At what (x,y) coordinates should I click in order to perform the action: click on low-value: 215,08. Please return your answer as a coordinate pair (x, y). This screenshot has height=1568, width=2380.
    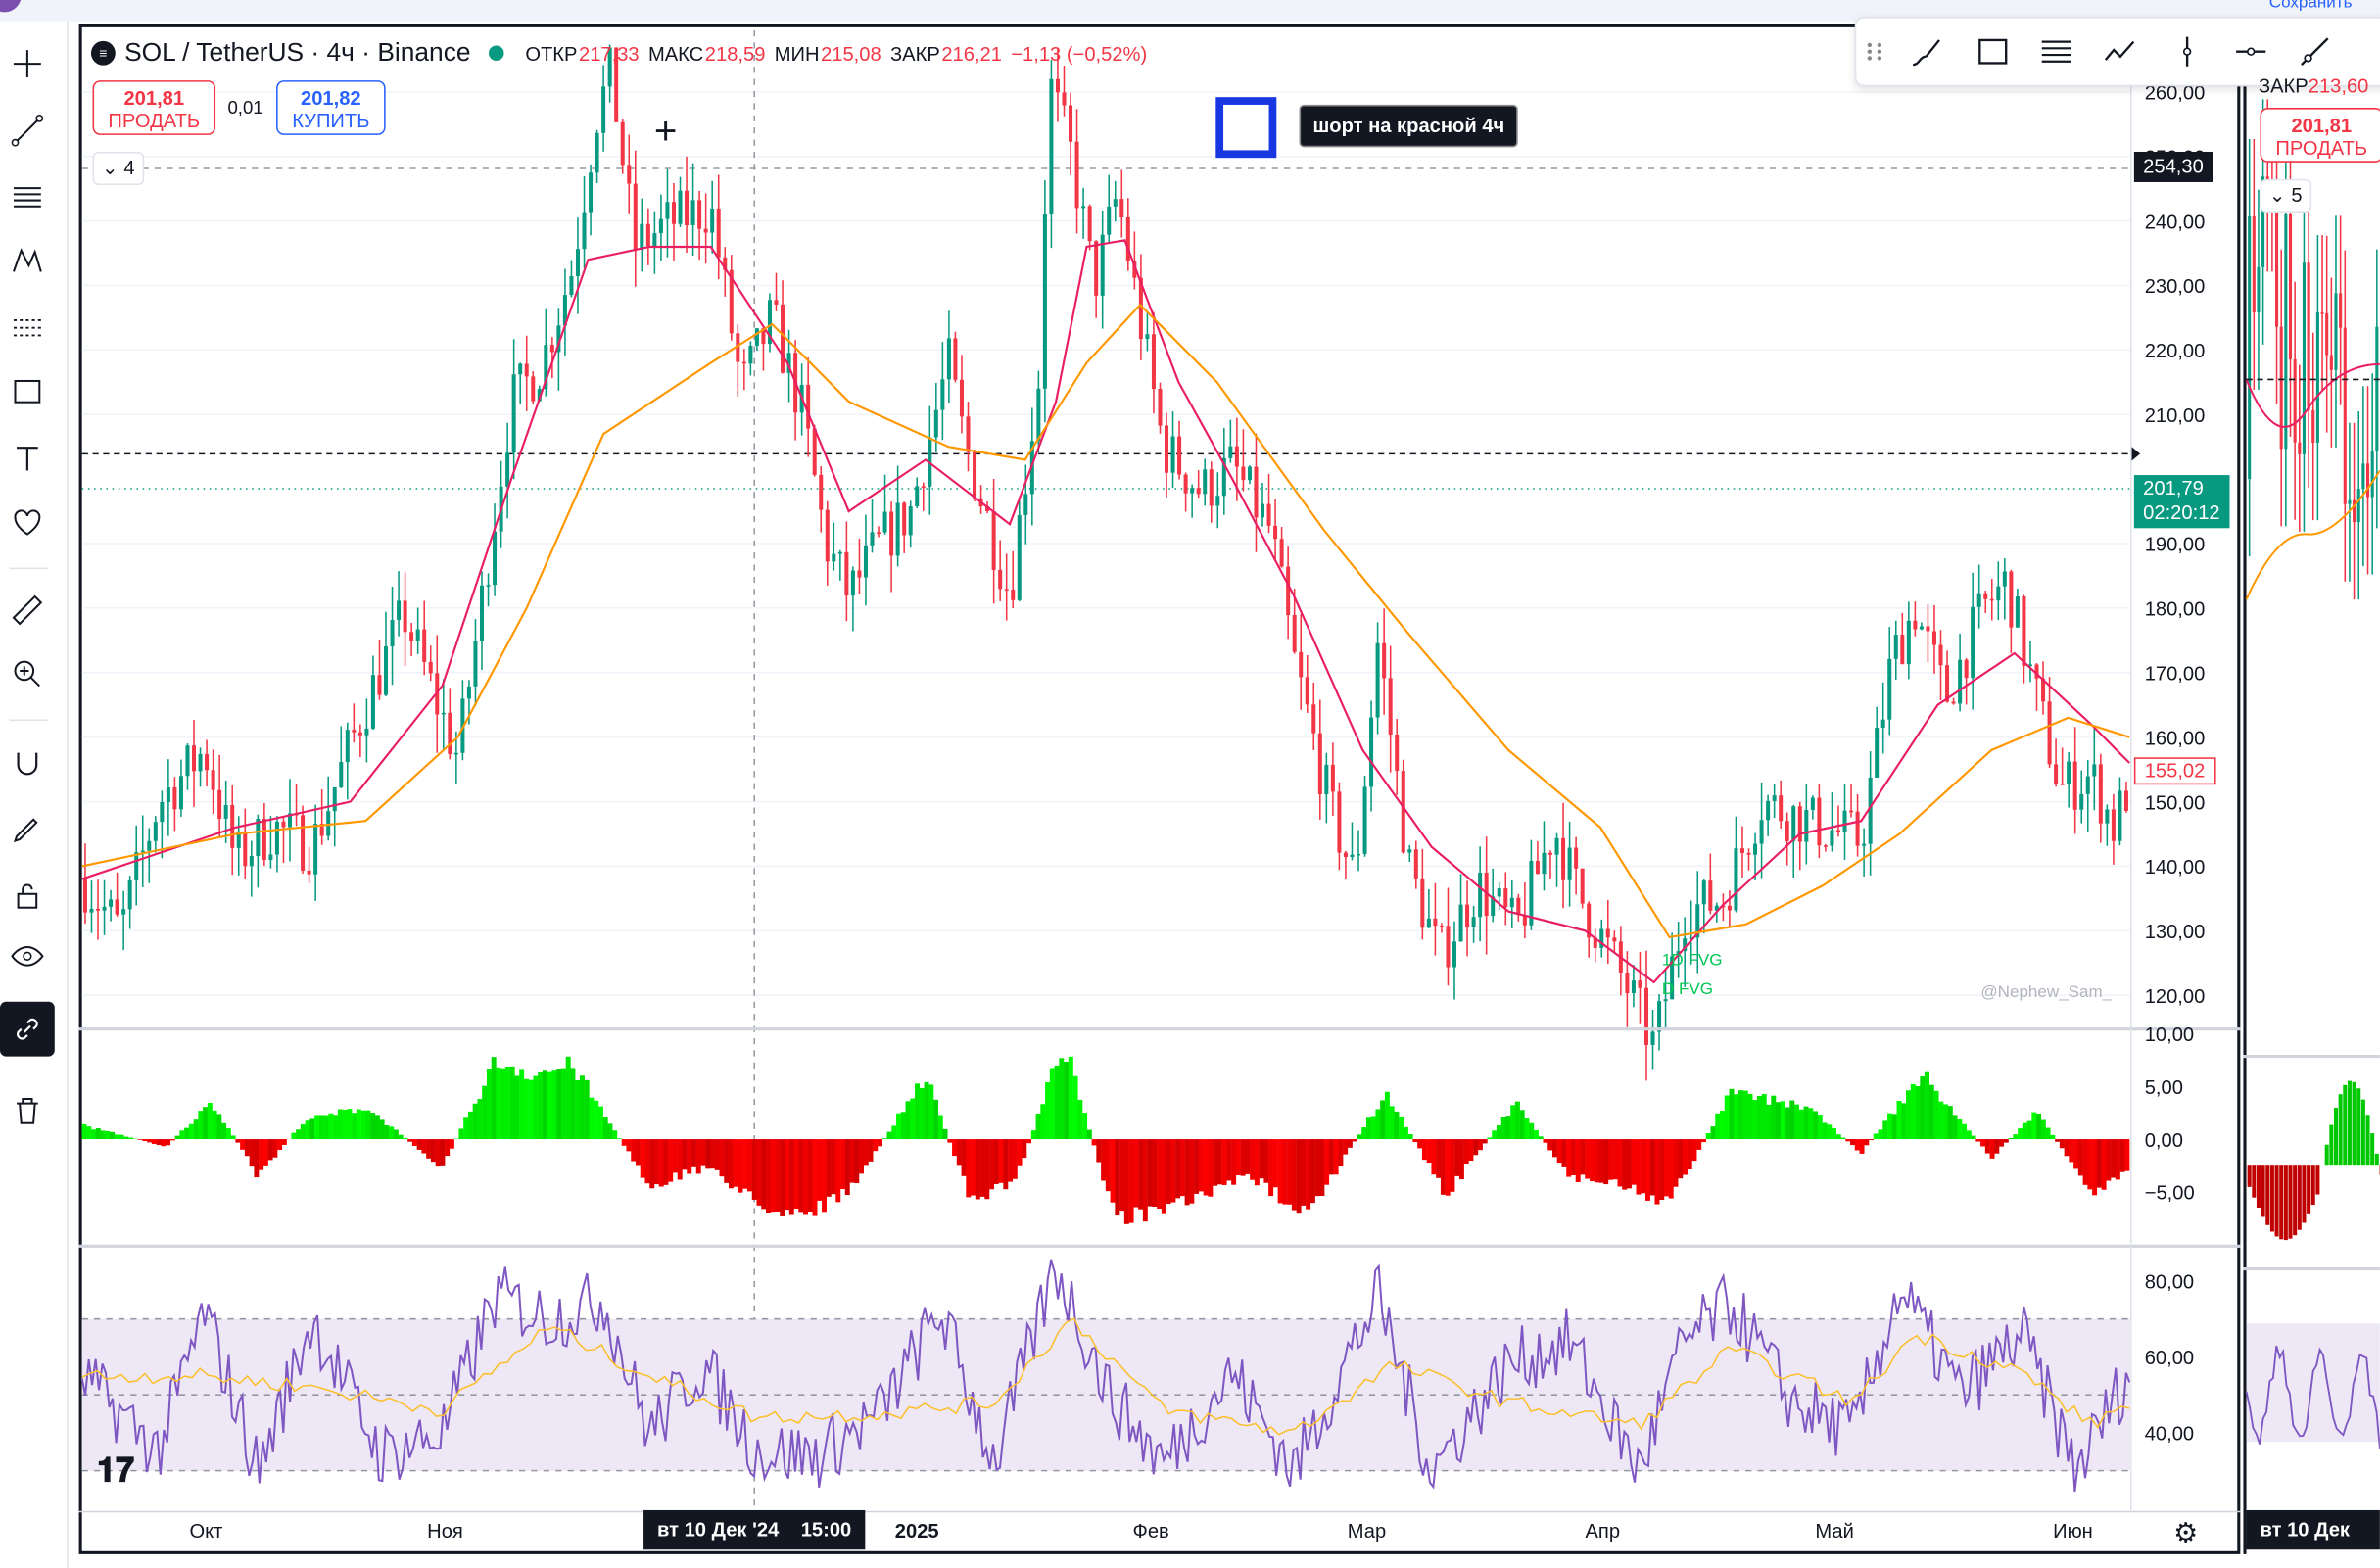
    Looking at the image, I should click on (851, 53).